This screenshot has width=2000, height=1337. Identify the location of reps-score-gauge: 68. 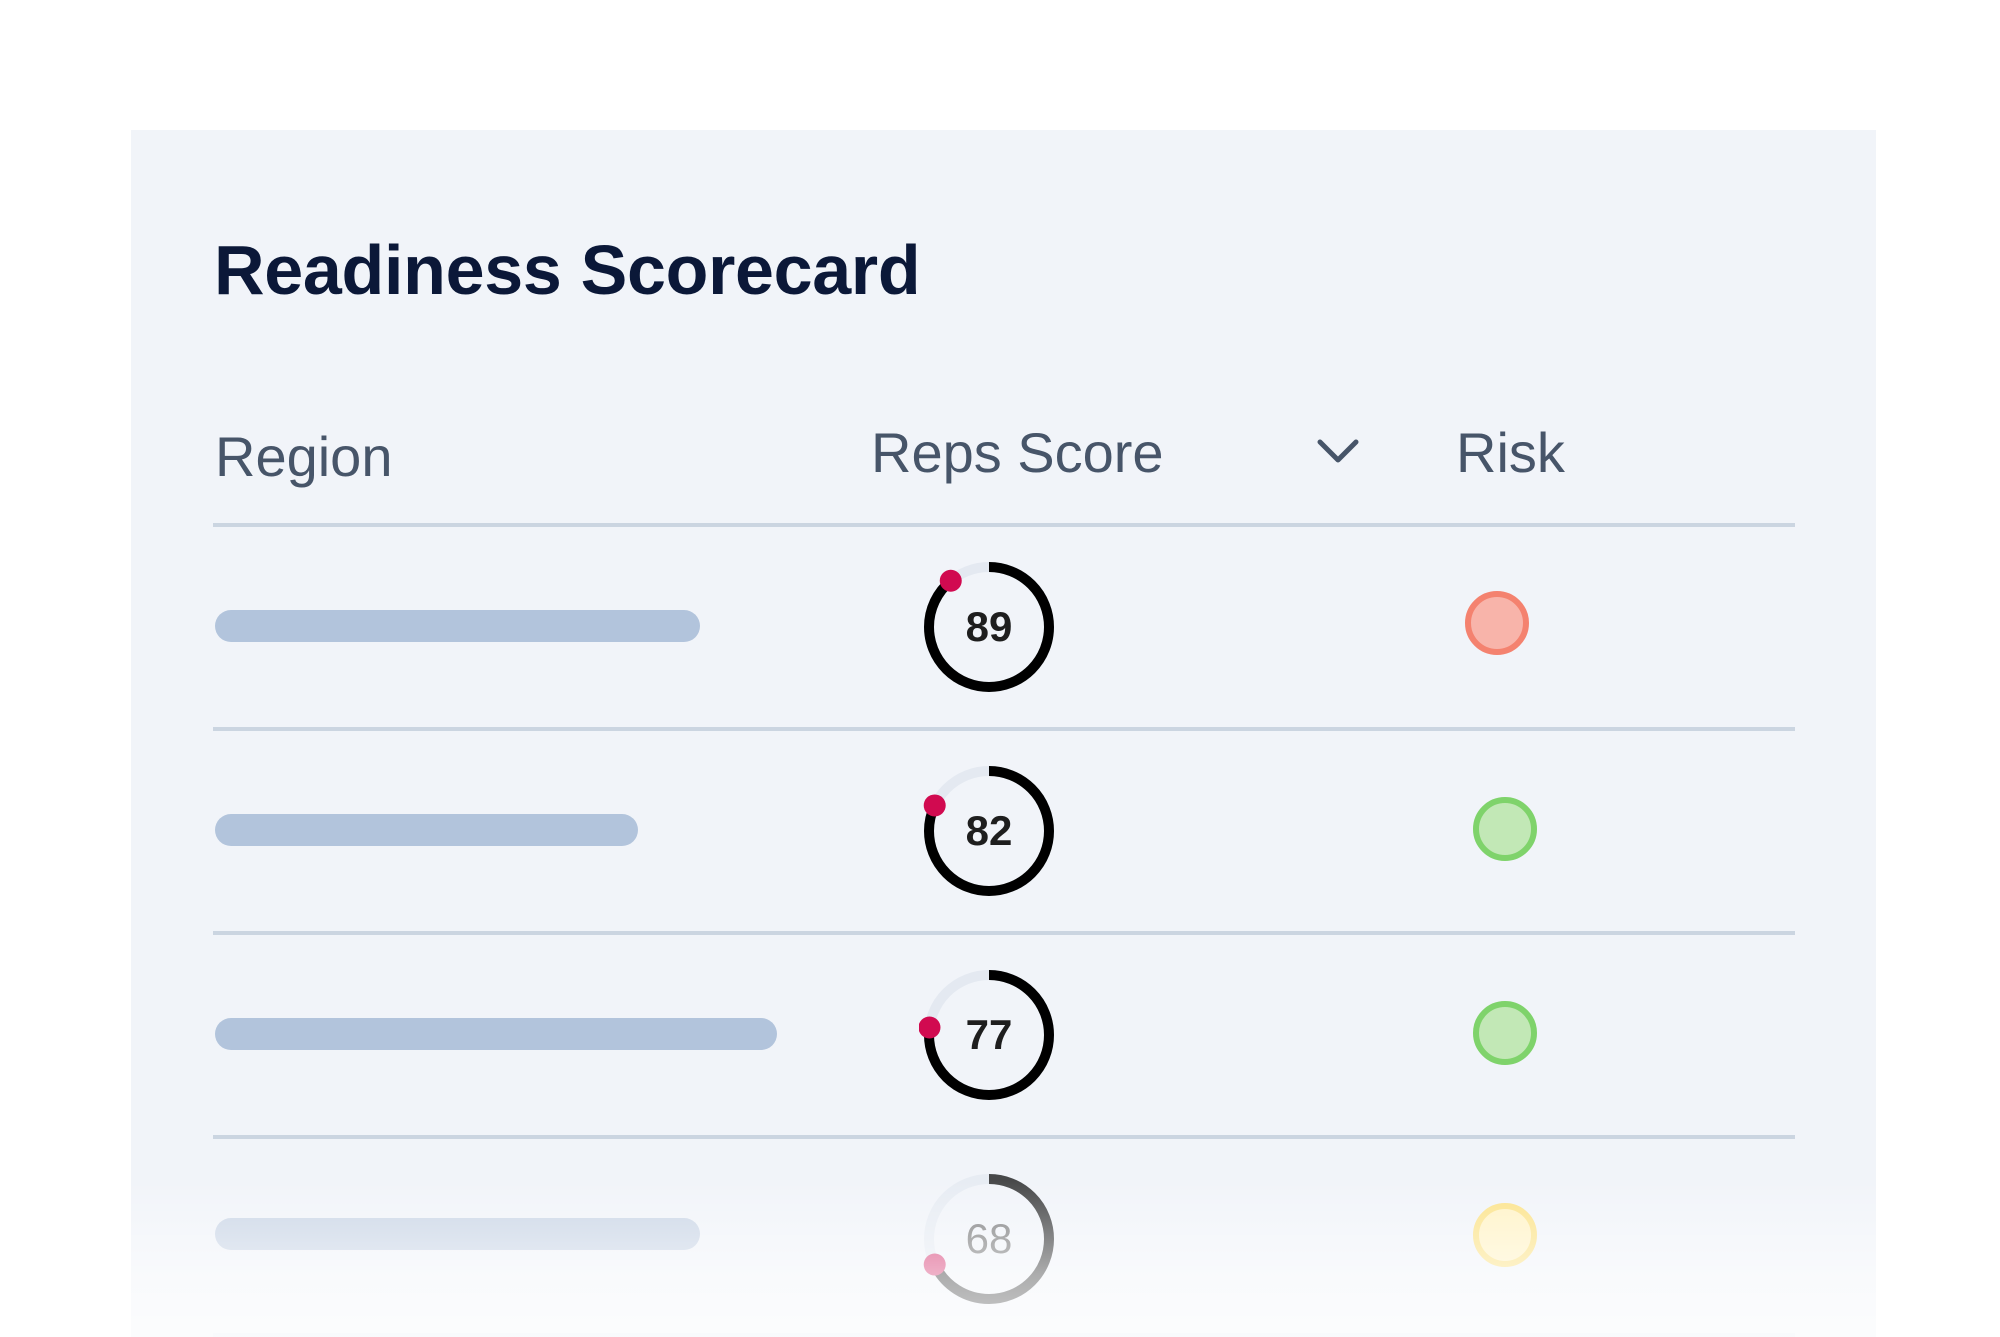
(989, 1239).